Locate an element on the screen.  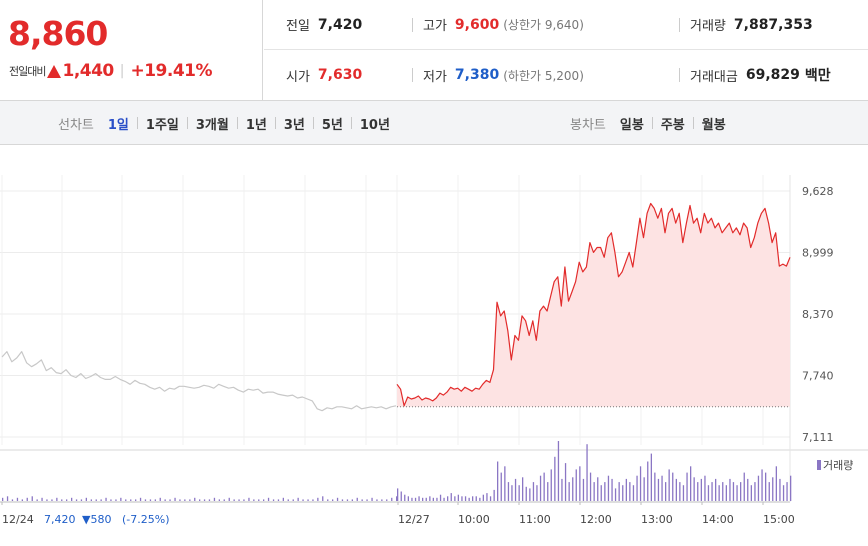
volume-label: 거래량 is located at coordinates (708, 26).